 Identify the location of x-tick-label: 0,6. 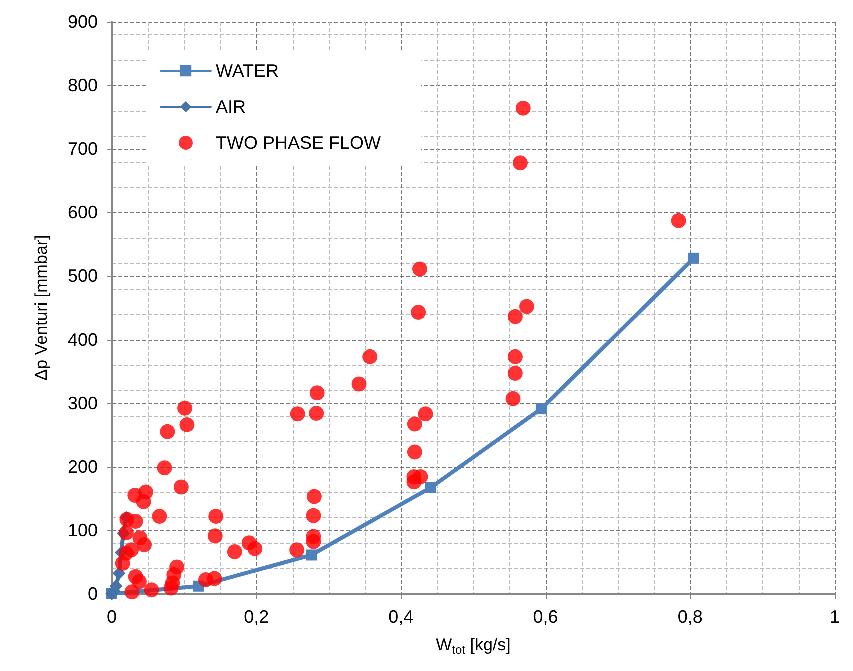
(545, 617).